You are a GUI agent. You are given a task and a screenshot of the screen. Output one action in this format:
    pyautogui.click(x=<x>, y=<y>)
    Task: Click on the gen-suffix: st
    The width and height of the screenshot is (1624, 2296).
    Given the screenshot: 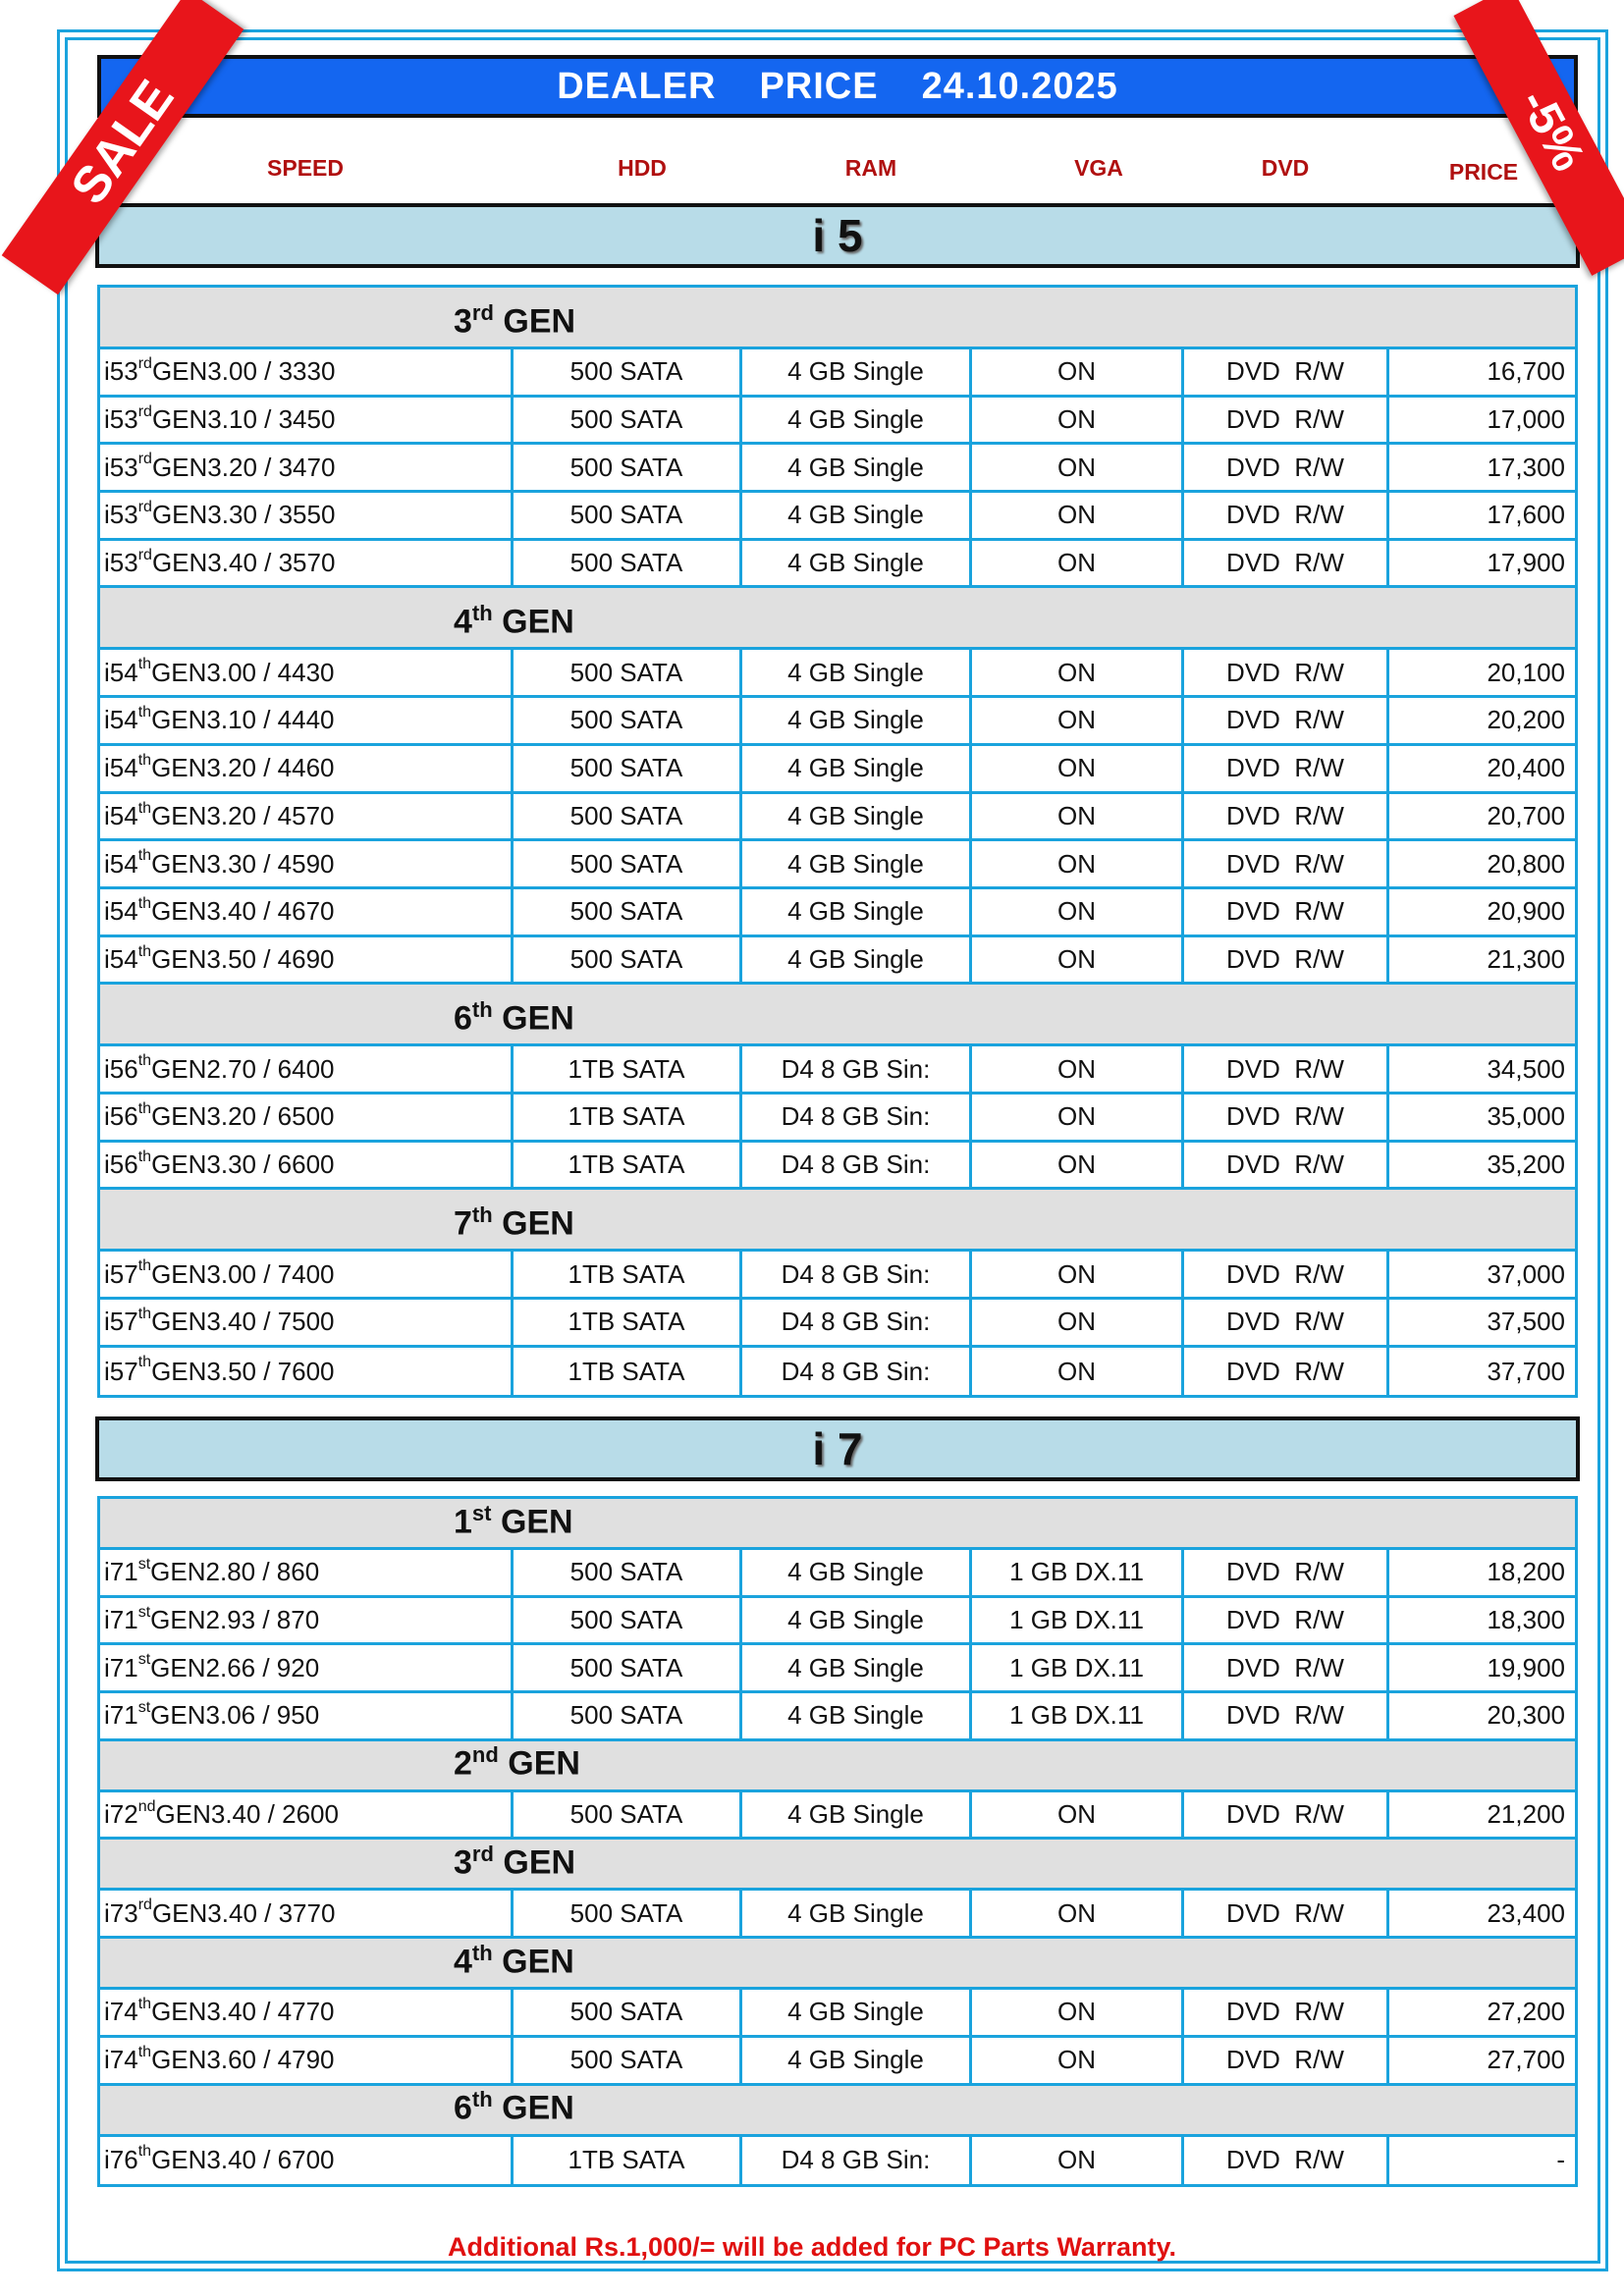 What is the action you would take?
    pyautogui.click(x=144, y=1565)
    